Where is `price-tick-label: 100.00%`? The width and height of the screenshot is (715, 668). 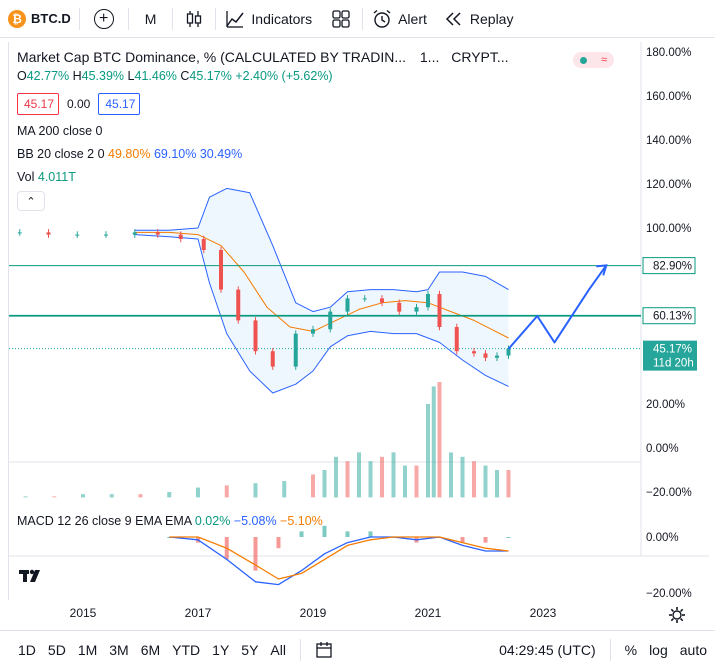 price-tick-label: 100.00% is located at coordinates (668, 229).